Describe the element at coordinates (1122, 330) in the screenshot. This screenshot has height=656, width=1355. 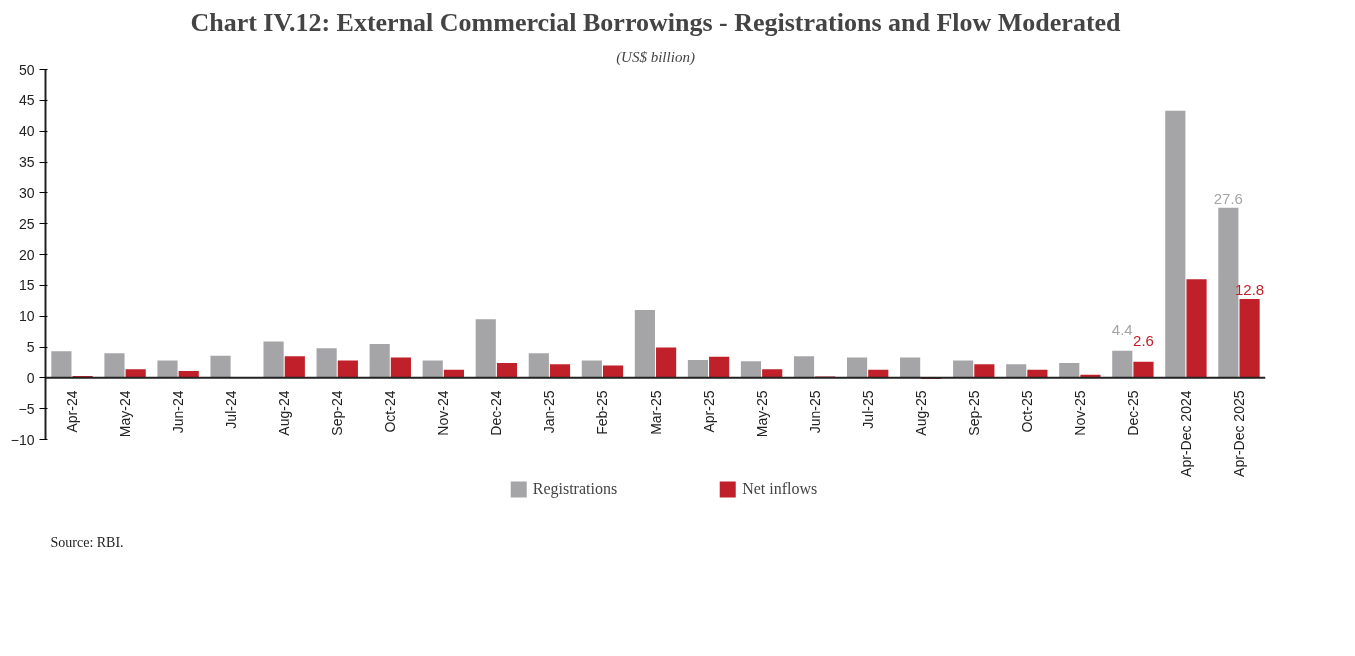
I see `data-label: 4.4` at that location.